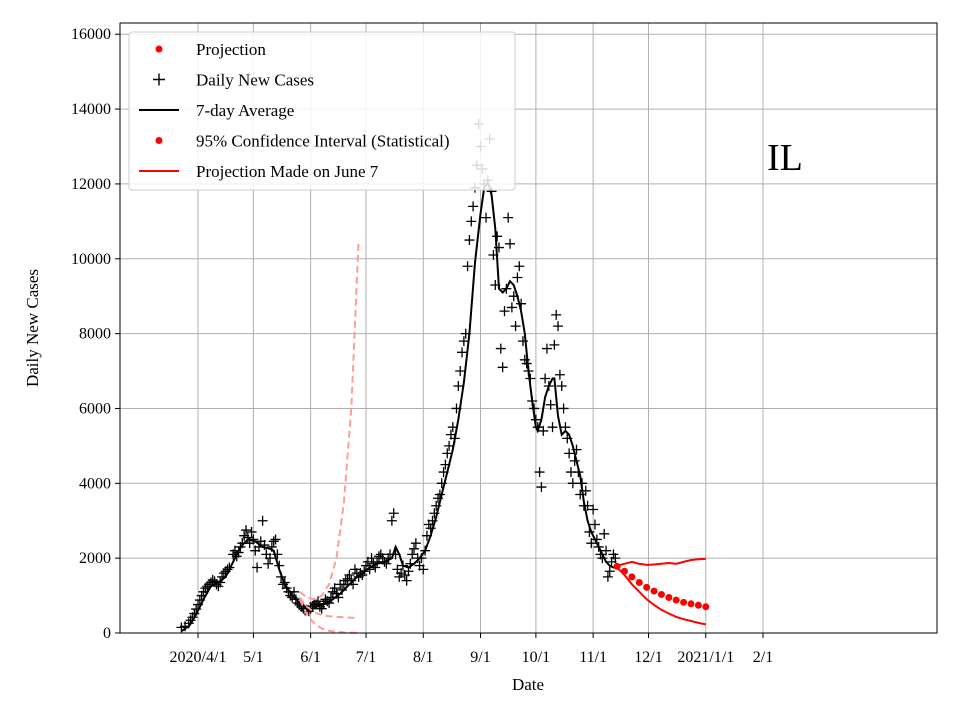  What do you see at coordinates (95, 558) in the screenshot?
I see `y-tick-label: 2000` at bounding box center [95, 558].